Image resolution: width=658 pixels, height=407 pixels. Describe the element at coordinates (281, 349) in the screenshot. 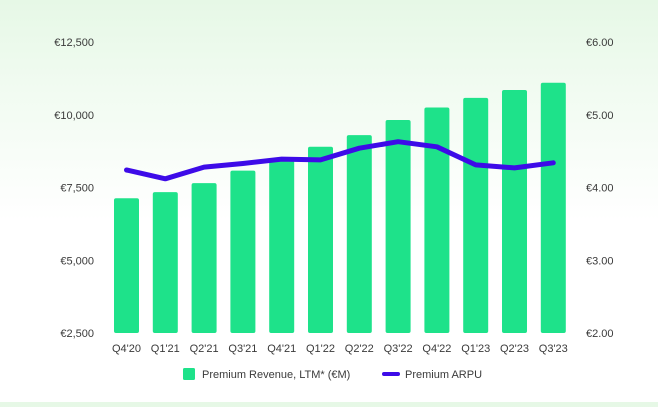

I see `x-axis-tick-label: Q4'21` at that location.